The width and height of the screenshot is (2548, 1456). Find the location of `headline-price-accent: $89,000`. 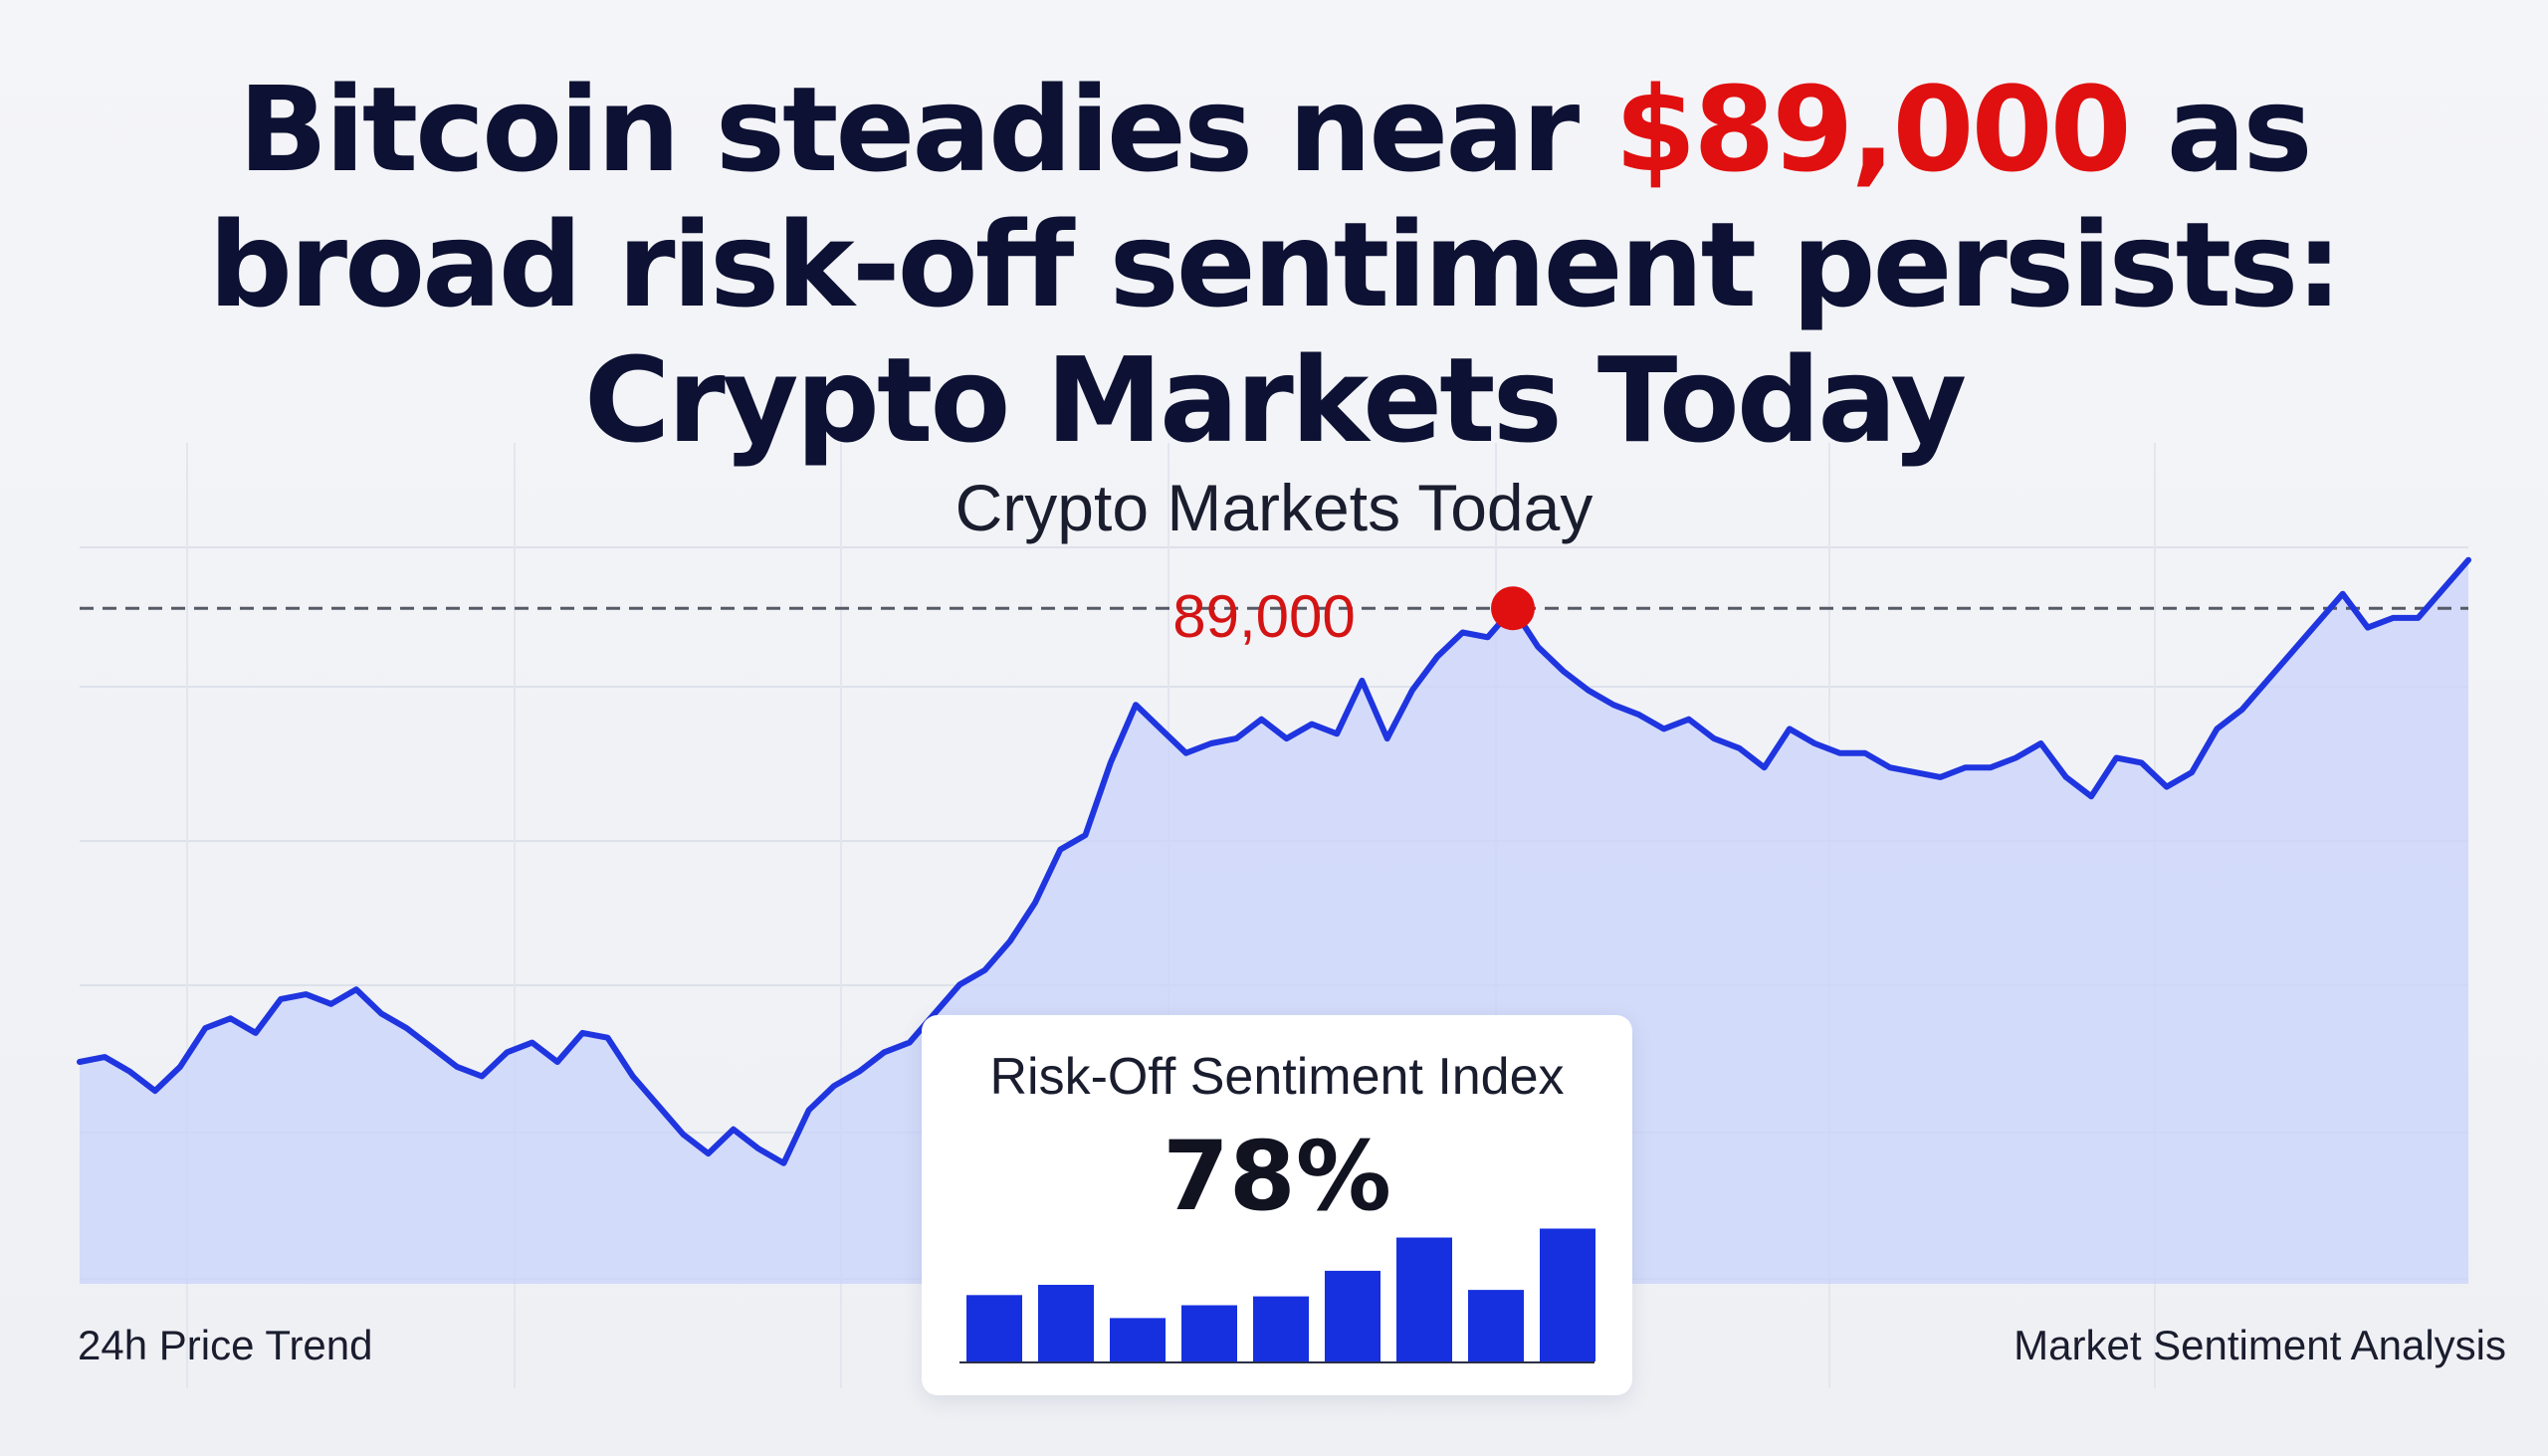

headline-price-accent: $89,000 is located at coordinates (1872, 129).